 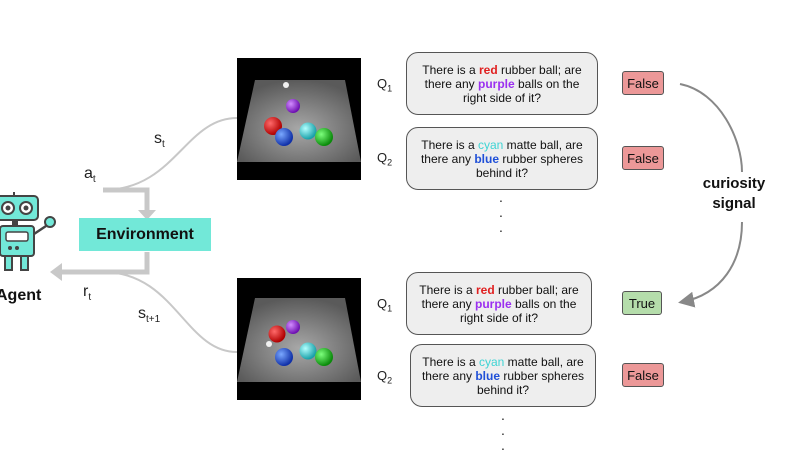 I want to click on state-curve-t1, so click(x=170, y=312).